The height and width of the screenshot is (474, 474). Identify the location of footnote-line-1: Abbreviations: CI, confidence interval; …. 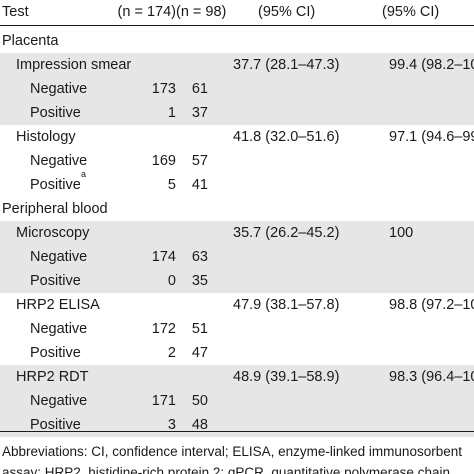
(232, 451).